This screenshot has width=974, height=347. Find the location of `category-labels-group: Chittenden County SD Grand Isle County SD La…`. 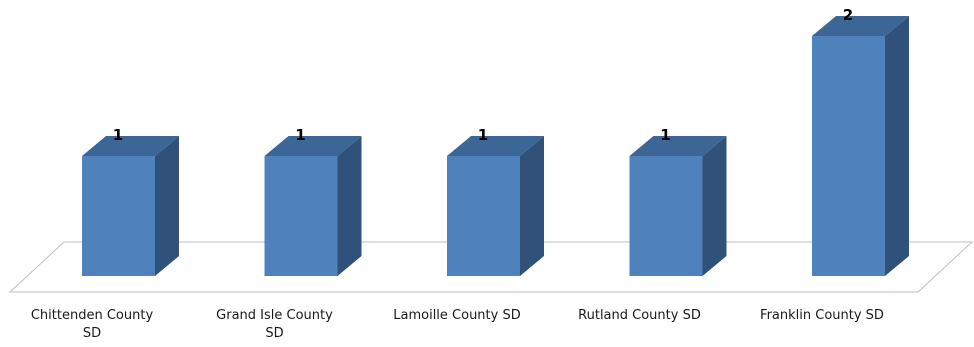

category-labels-group: Chittenden County SD Grand Isle County SD La… is located at coordinates (457, 324).